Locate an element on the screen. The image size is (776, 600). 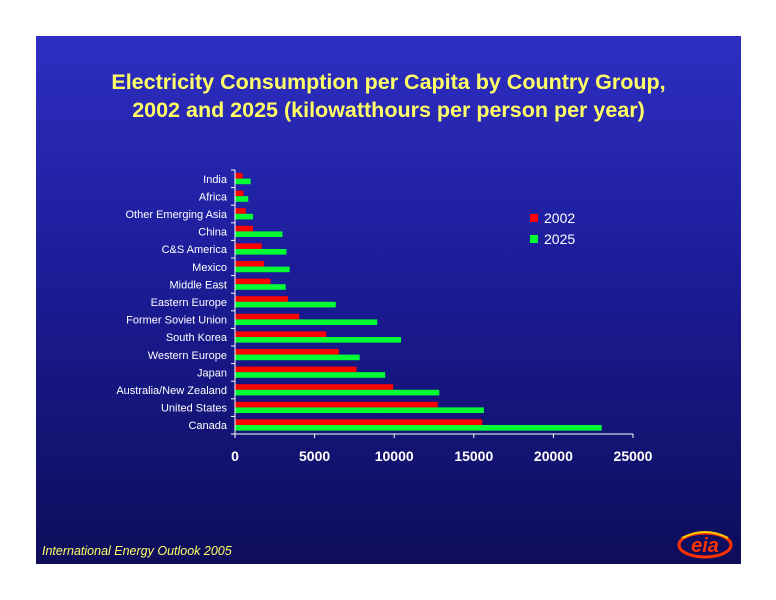
x-tick-label: 15000 is located at coordinates (473, 456).